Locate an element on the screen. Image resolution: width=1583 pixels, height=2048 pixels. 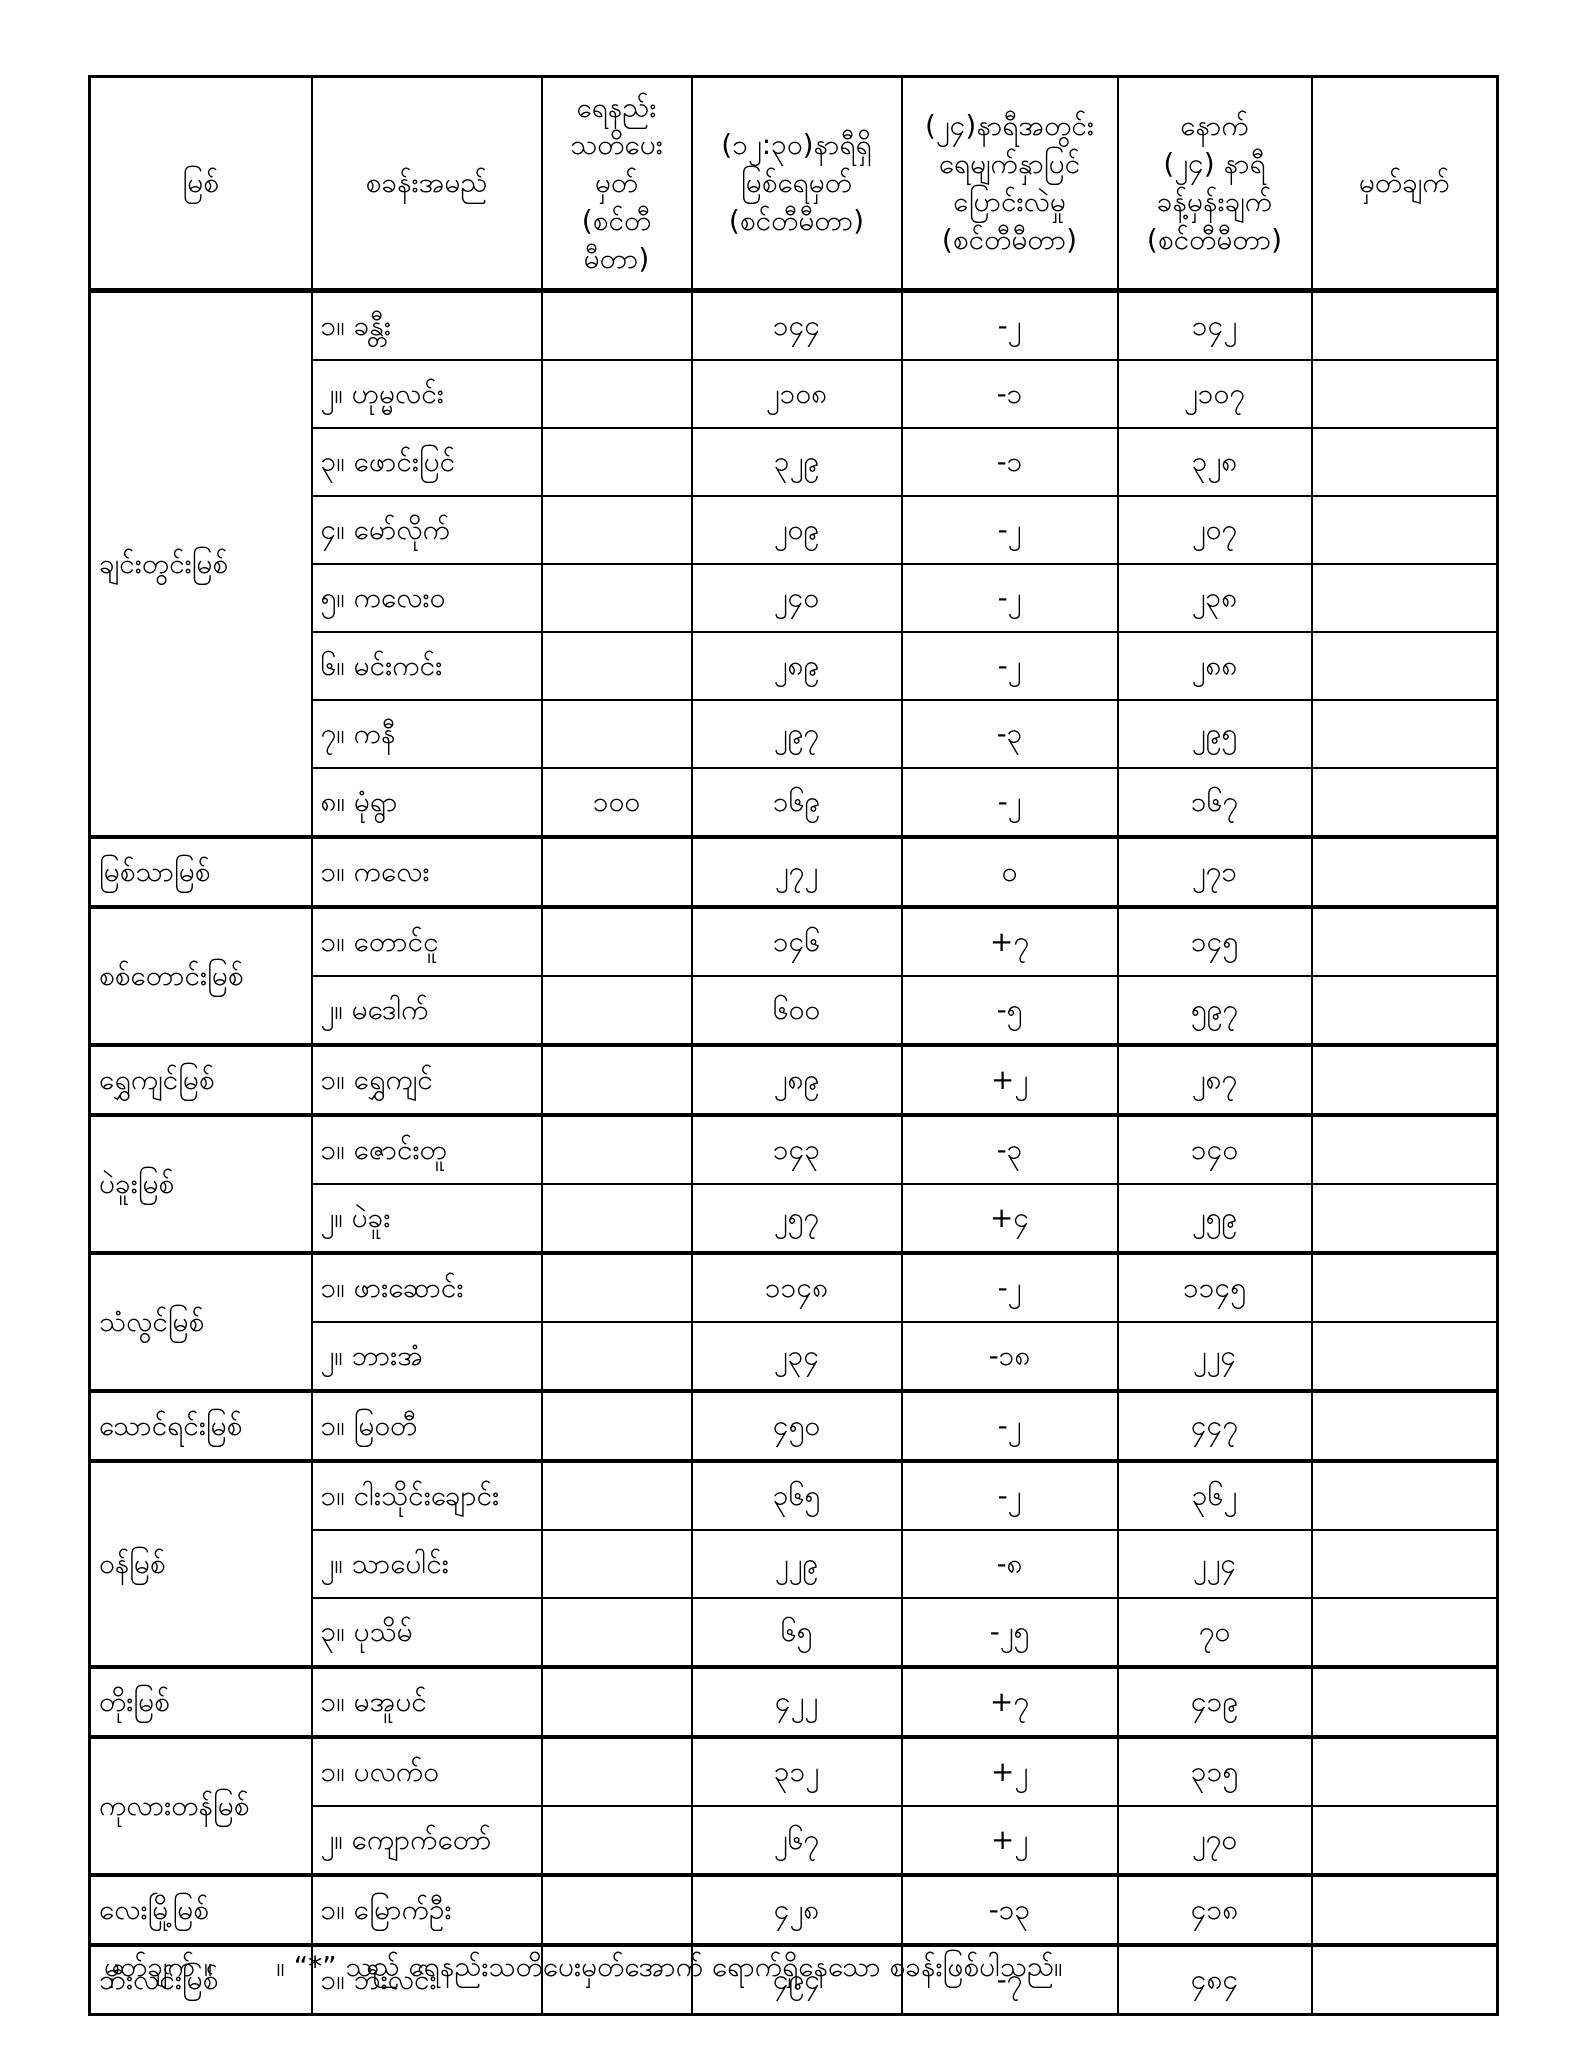
forecast-cell: ၅၉၇ is located at coordinates (1214, 1010).